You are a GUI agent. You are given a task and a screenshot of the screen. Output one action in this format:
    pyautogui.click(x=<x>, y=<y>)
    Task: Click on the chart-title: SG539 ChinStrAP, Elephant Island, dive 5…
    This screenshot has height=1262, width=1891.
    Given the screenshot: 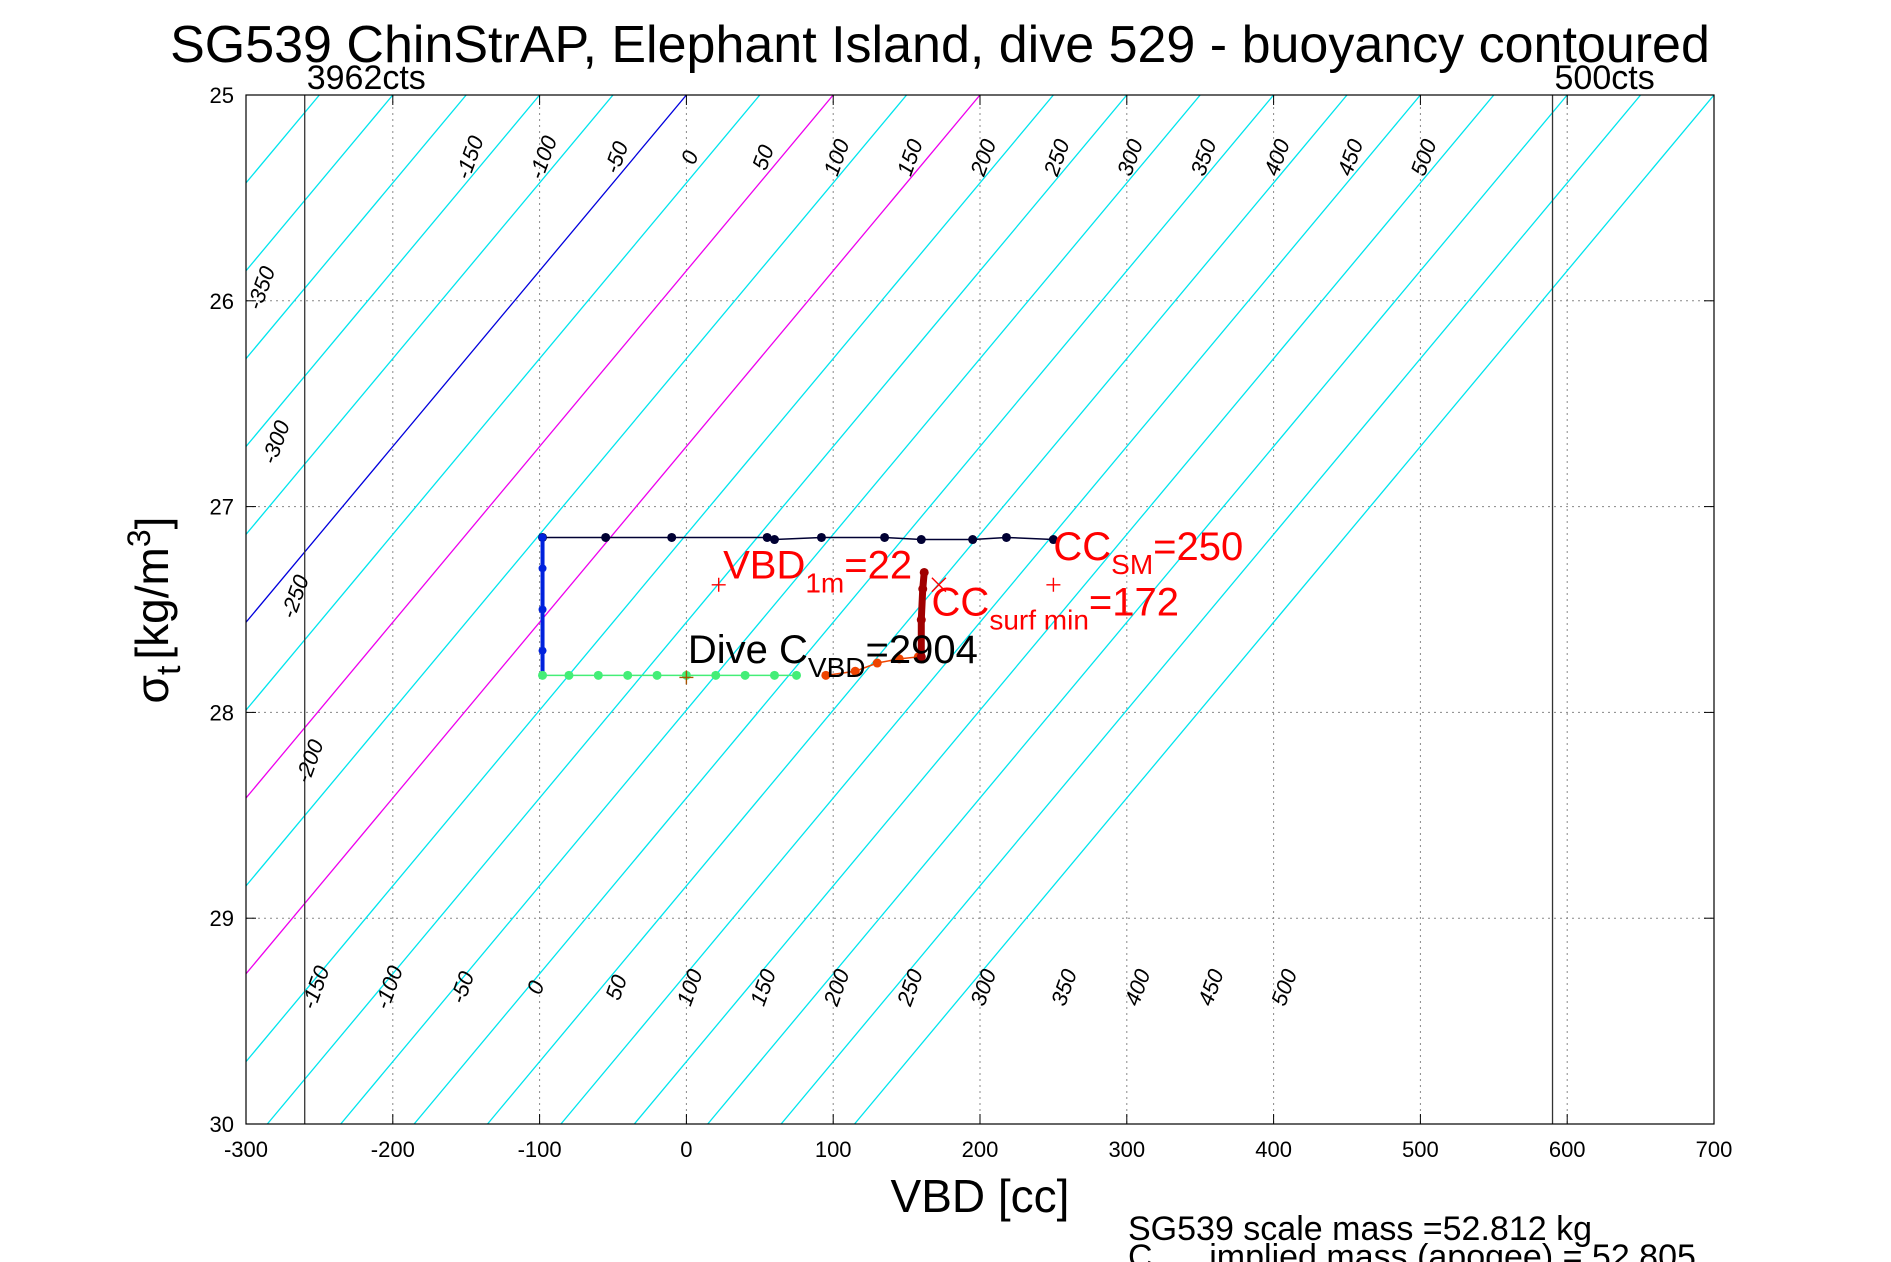 What is the action you would take?
    pyautogui.click(x=940, y=45)
    